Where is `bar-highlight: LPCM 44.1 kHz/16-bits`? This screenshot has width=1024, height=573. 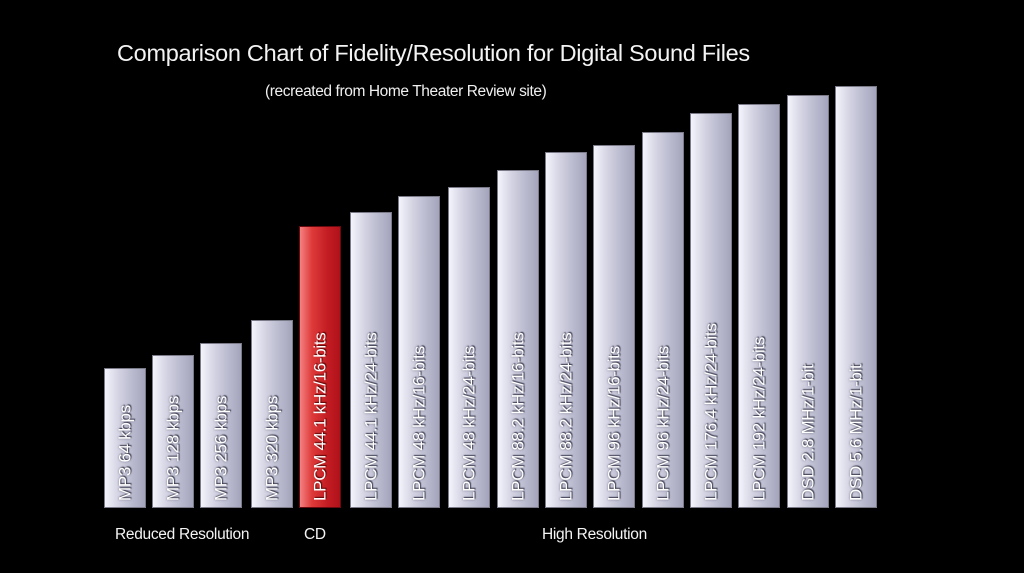
bar-highlight: LPCM 44.1 kHz/16-bits is located at coordinates (320, 367).